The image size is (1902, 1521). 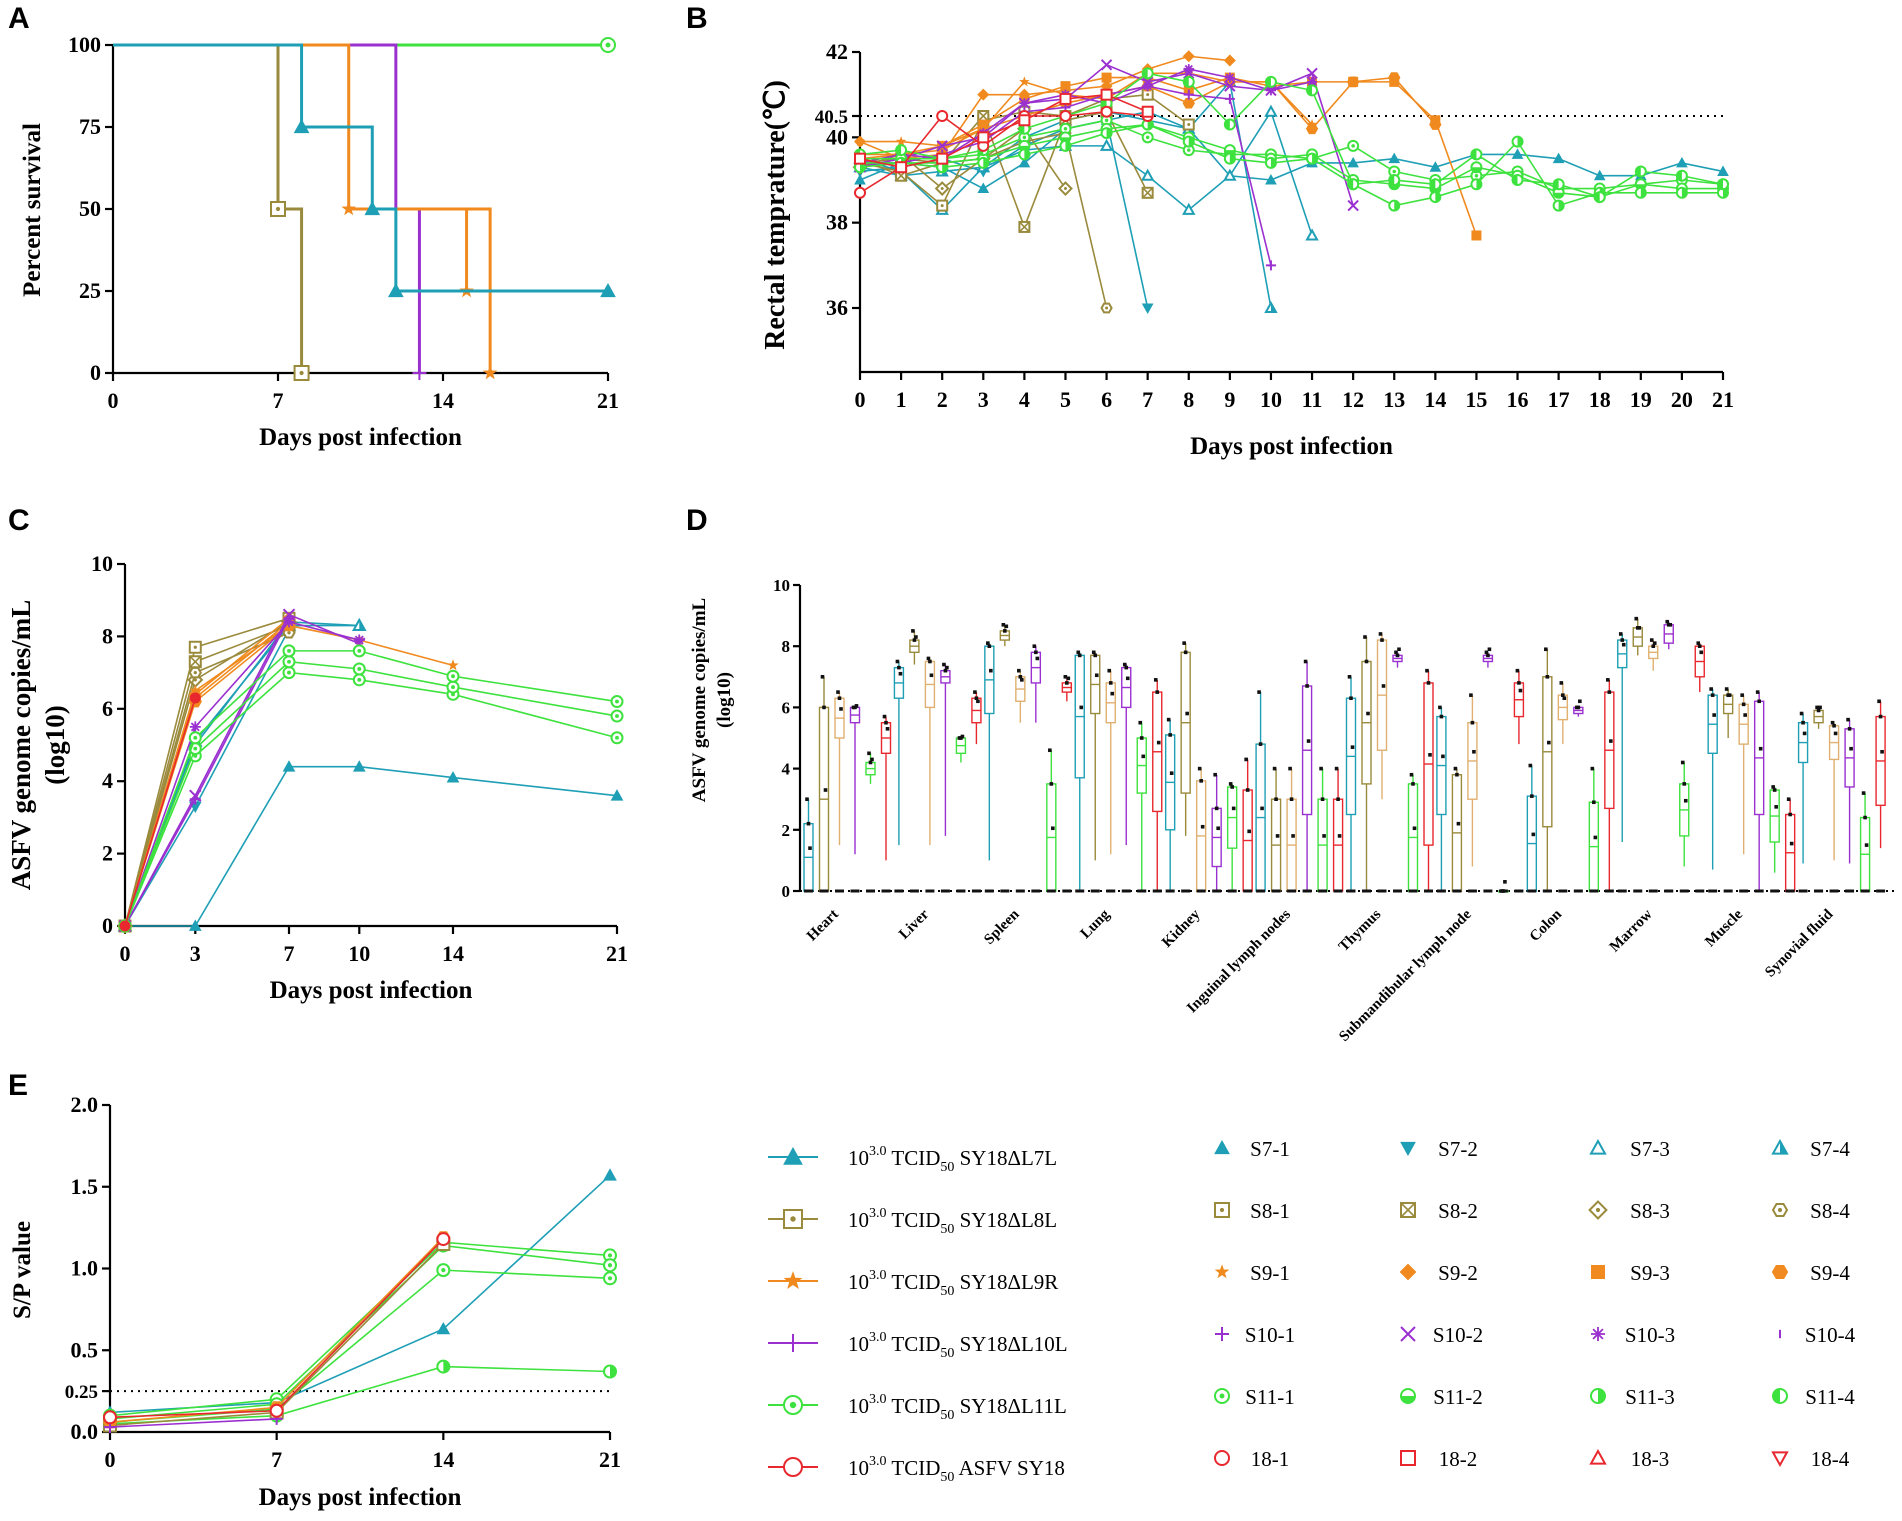 What do you see at coordinates (364, 170) in the screenshot?
I see `series-SY18ΔL7L` at bounding box center [364, 170].